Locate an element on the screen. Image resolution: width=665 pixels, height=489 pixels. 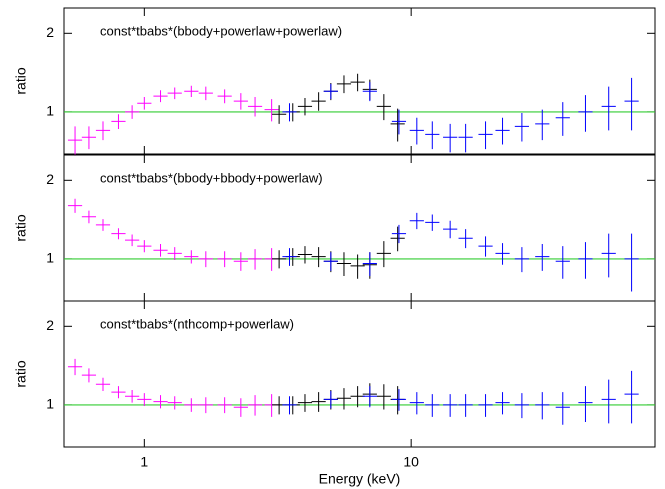
x-axis-label: Energy (keV) is located at coordinates (360, 479).